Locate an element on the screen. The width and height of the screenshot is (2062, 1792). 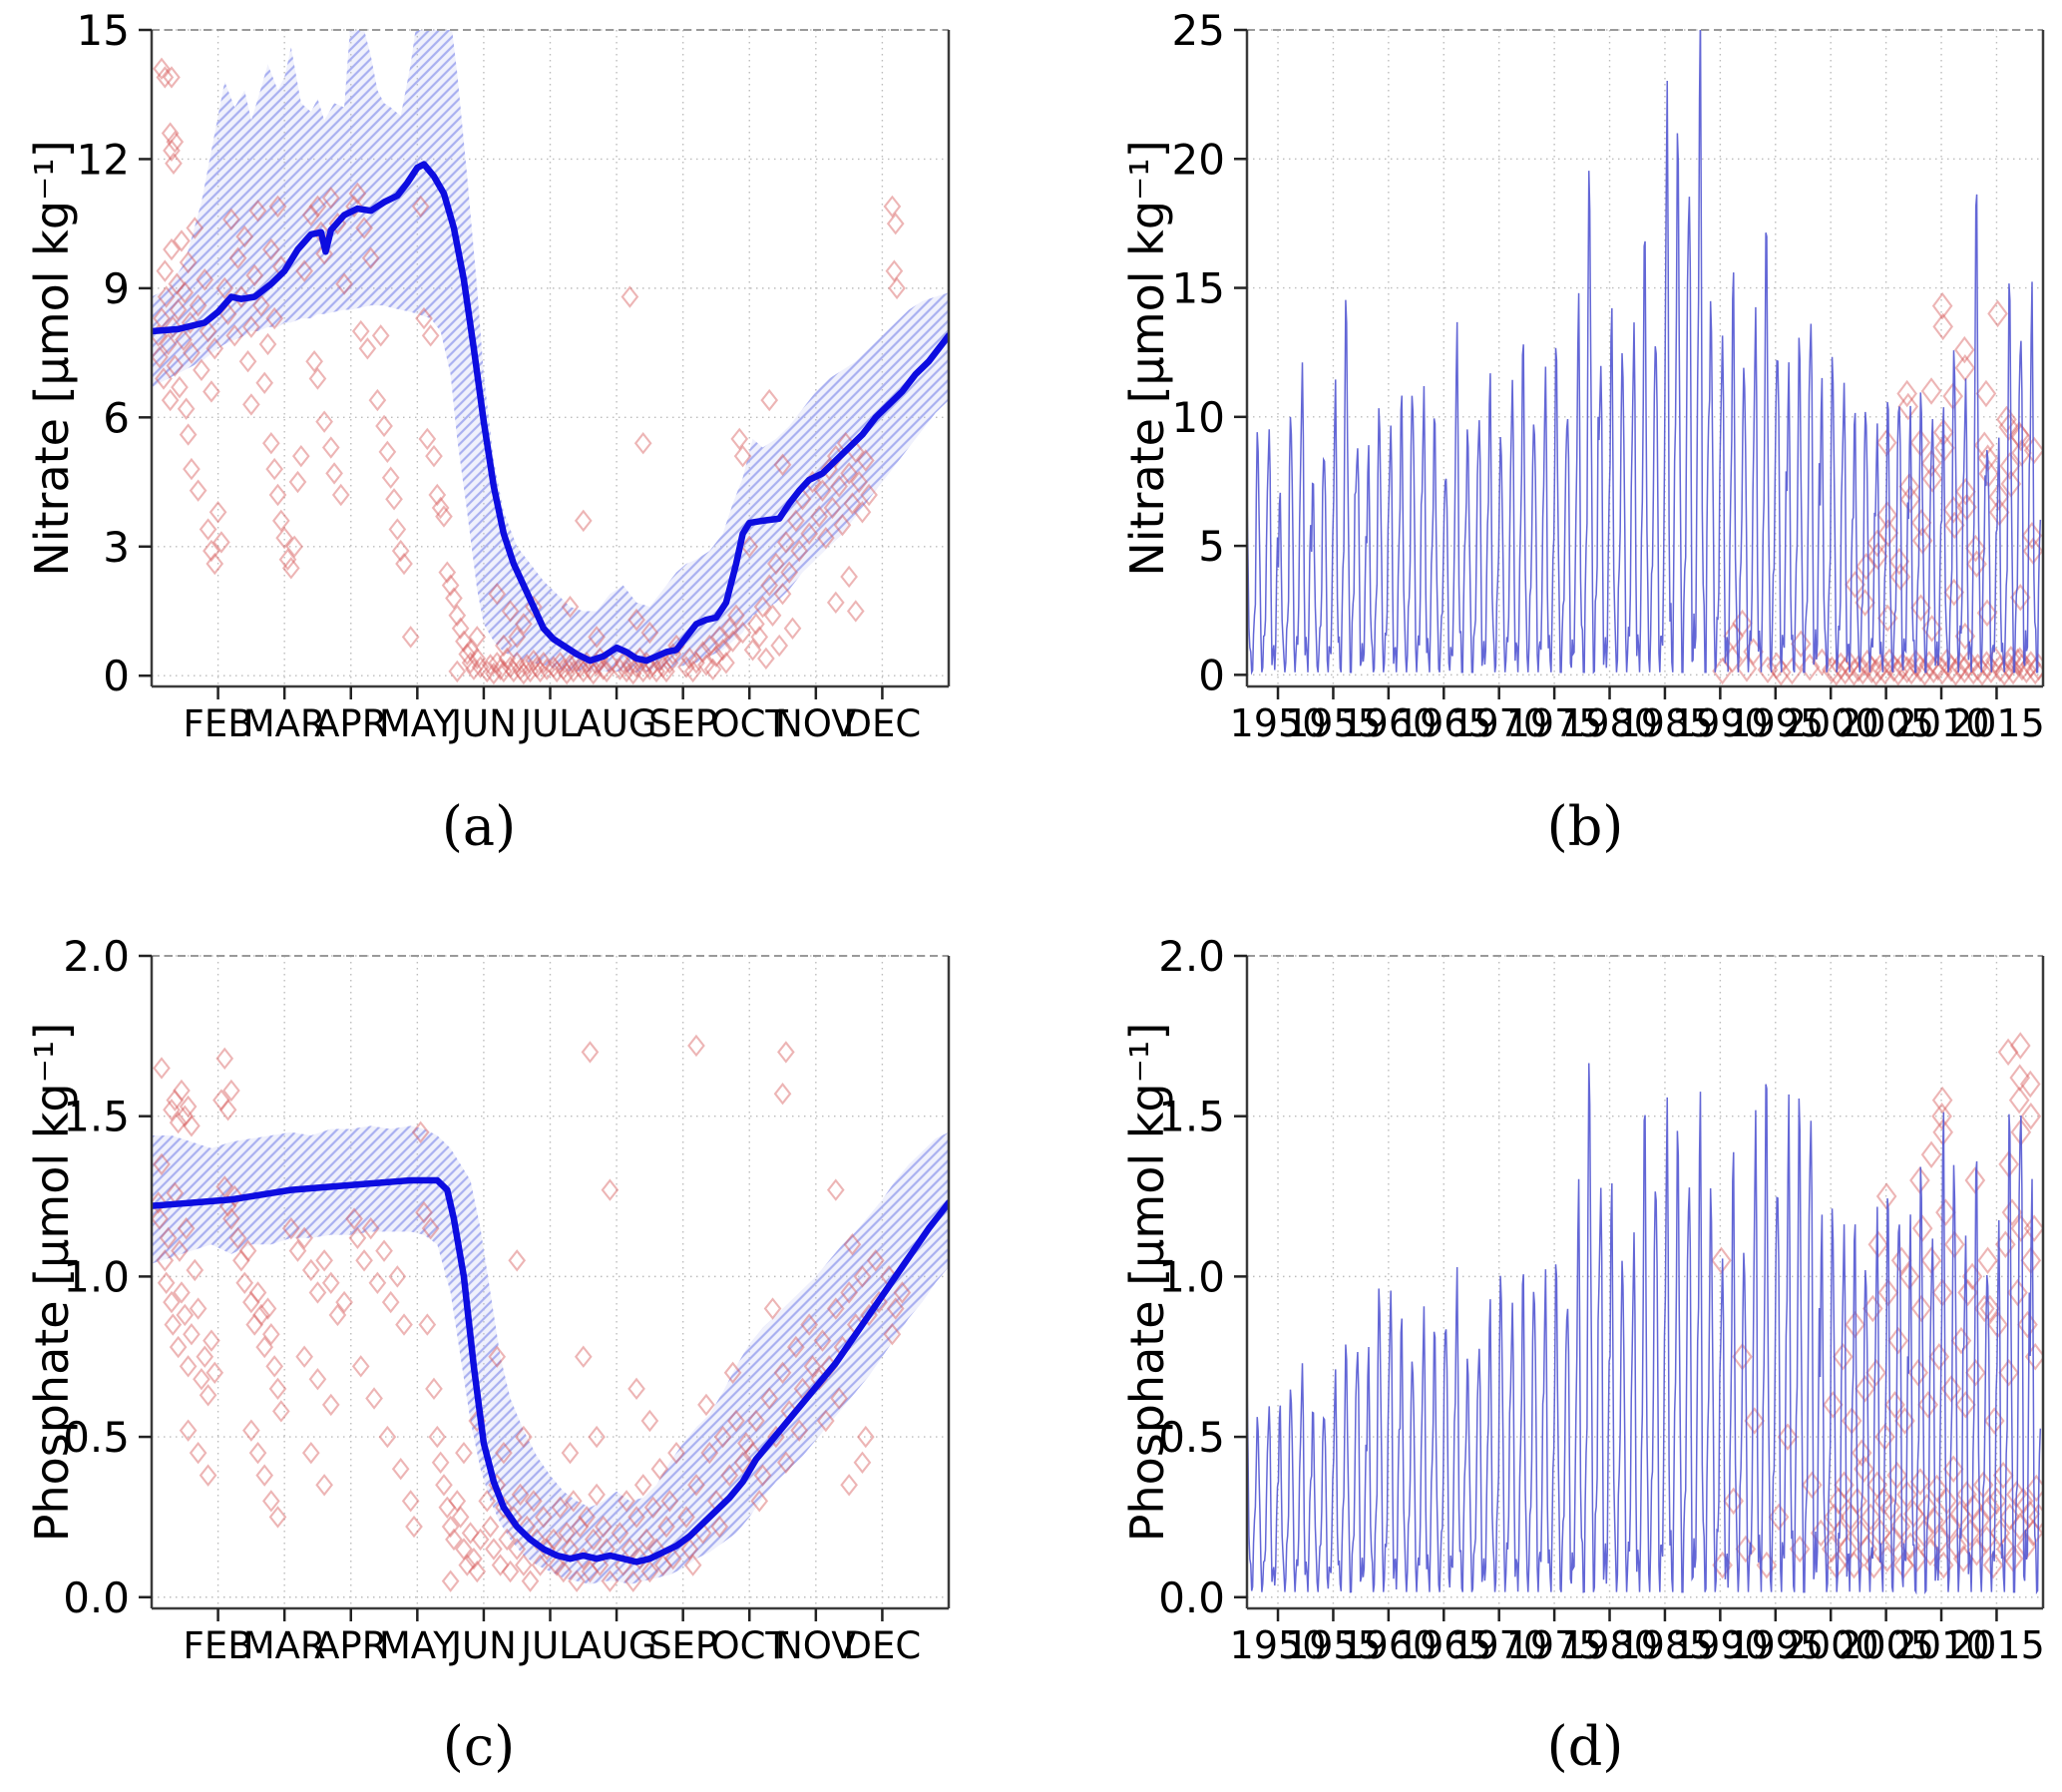
caption-d: (d) is located at coordinates (1585, 1746).